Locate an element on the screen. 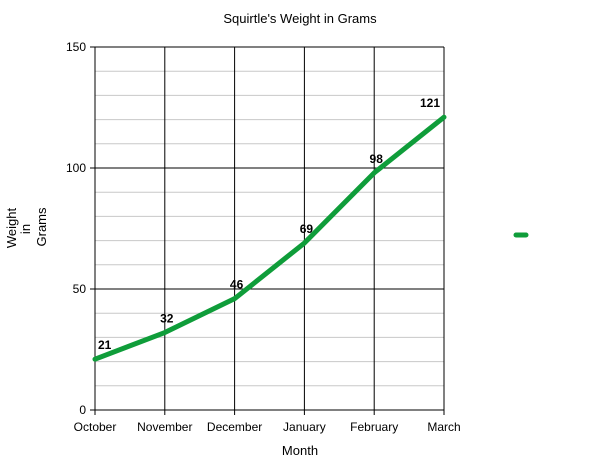 This screenshot has height=463, width=600. y-tick-label: 50 is located at coordinates (80, 289).